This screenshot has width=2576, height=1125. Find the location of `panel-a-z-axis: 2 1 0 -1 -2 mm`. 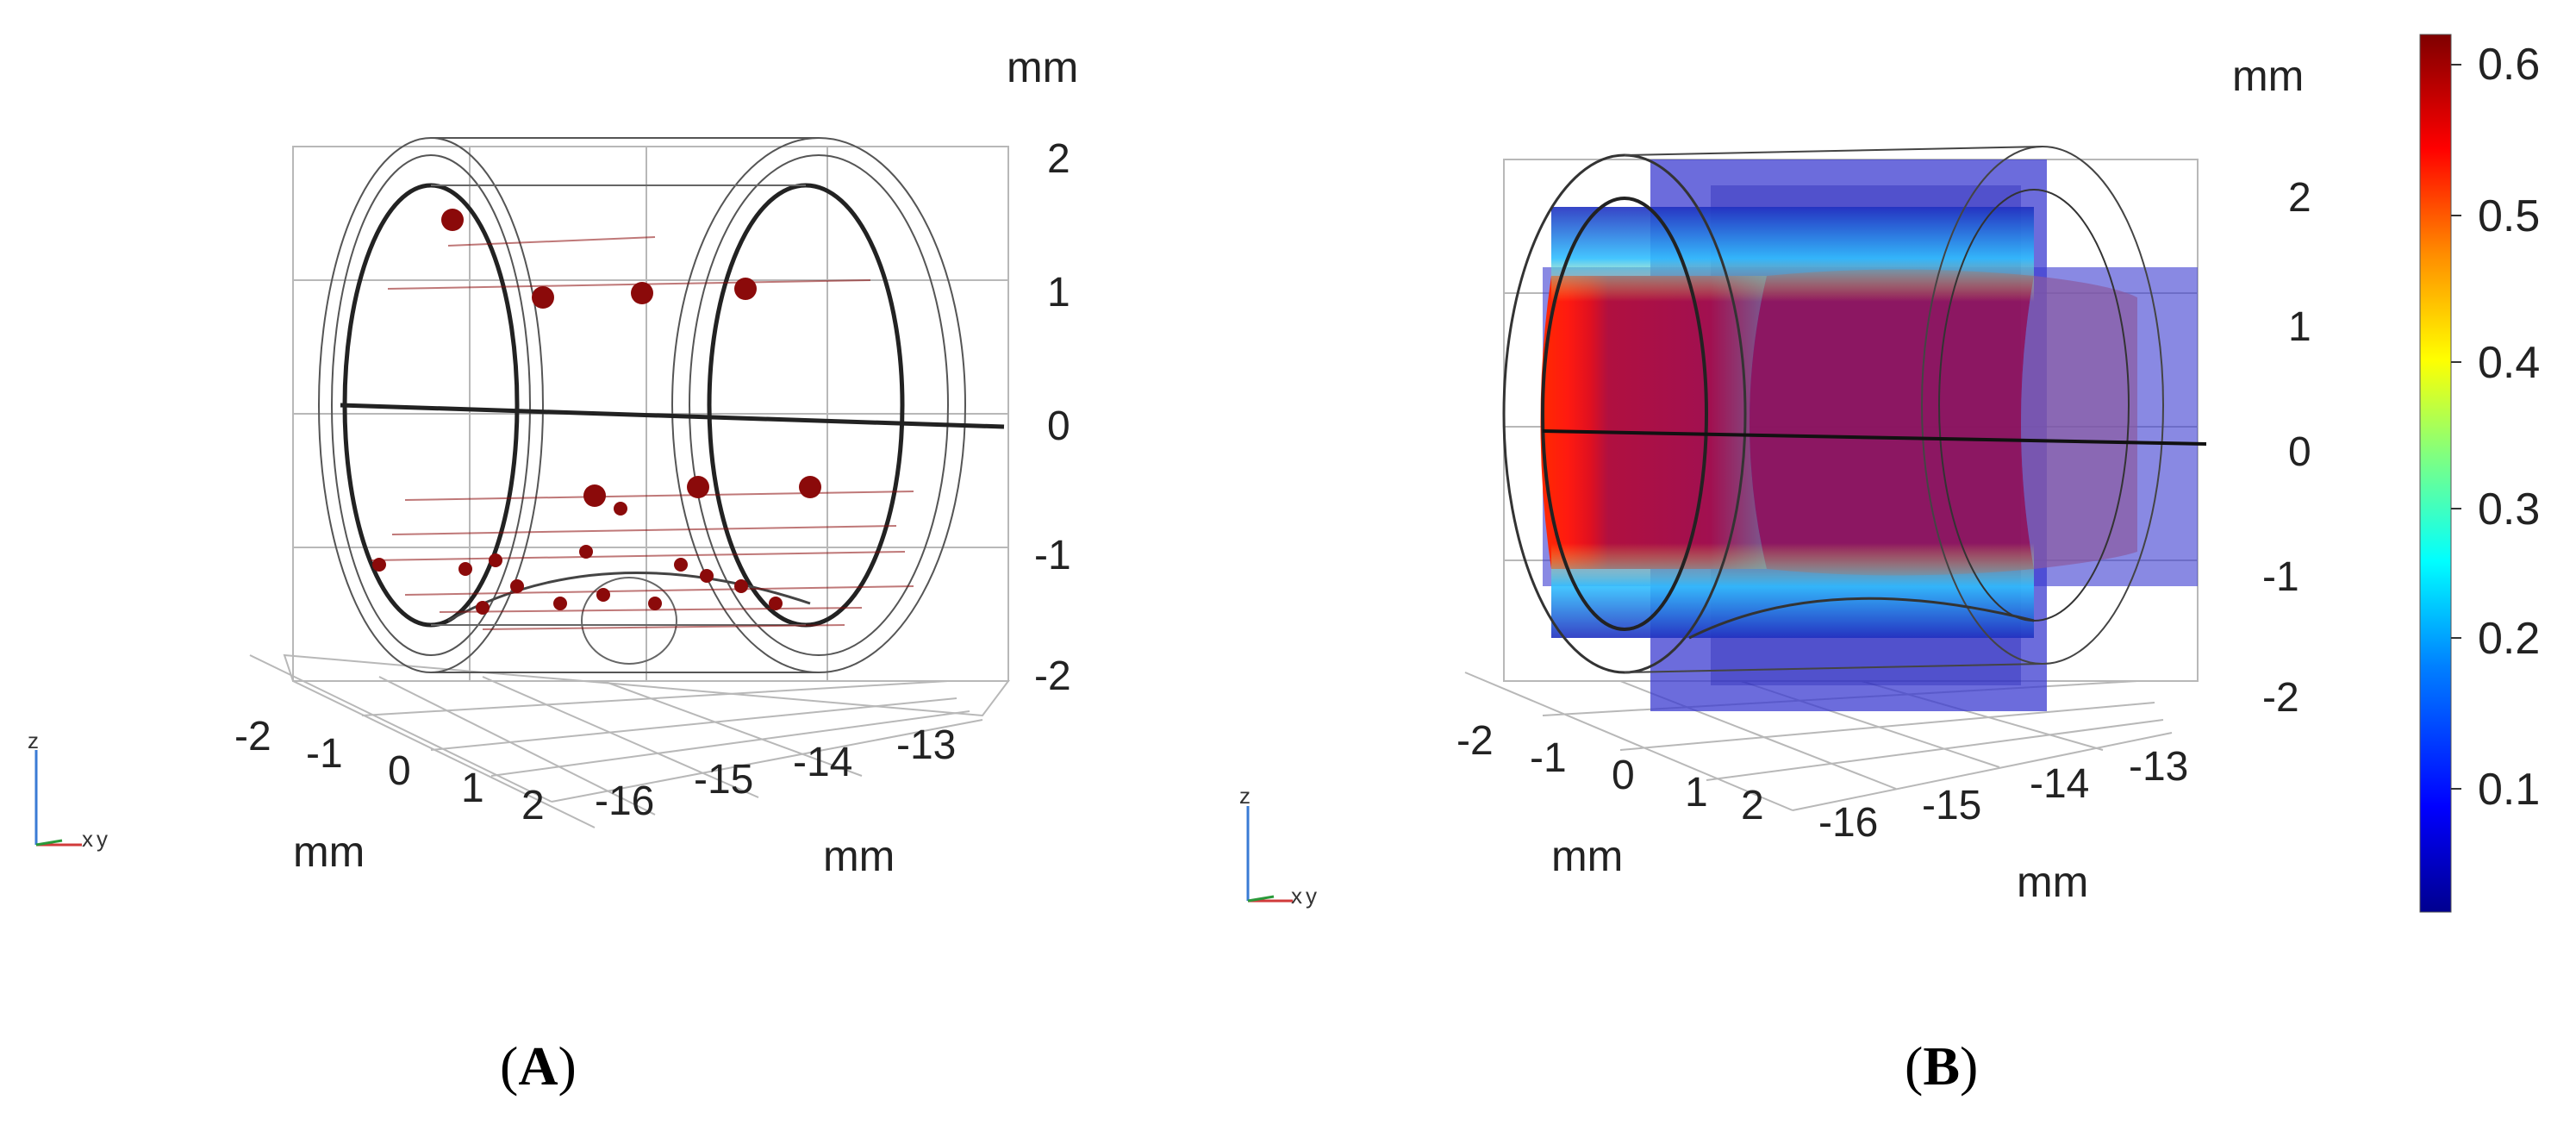

panel-a-z-axis: 2 1 0 -1 -2 mm is located at coordinates (1042, 371).